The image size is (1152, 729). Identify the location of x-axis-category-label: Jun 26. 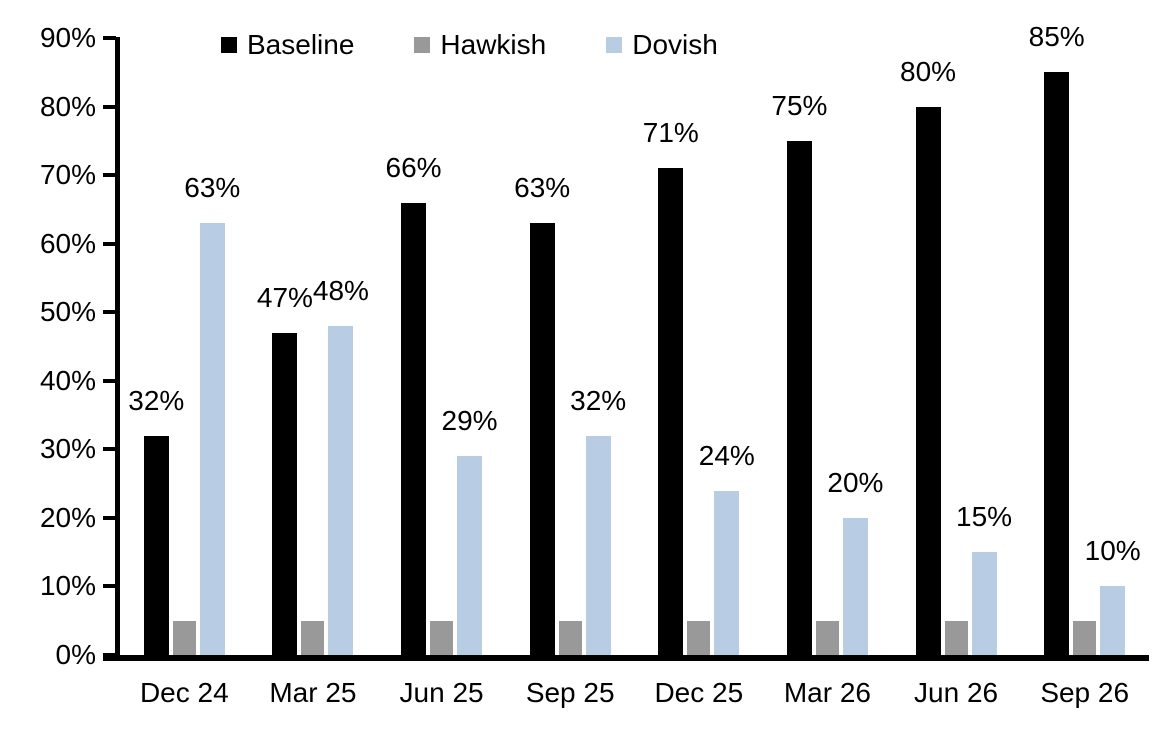
(956, 692).